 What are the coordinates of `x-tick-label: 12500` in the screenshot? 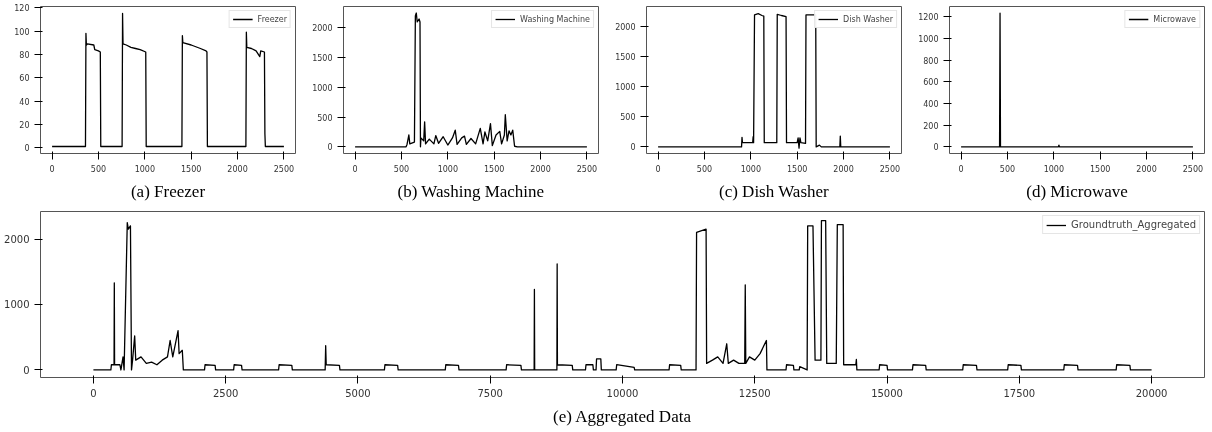 It's located at (754, 393).